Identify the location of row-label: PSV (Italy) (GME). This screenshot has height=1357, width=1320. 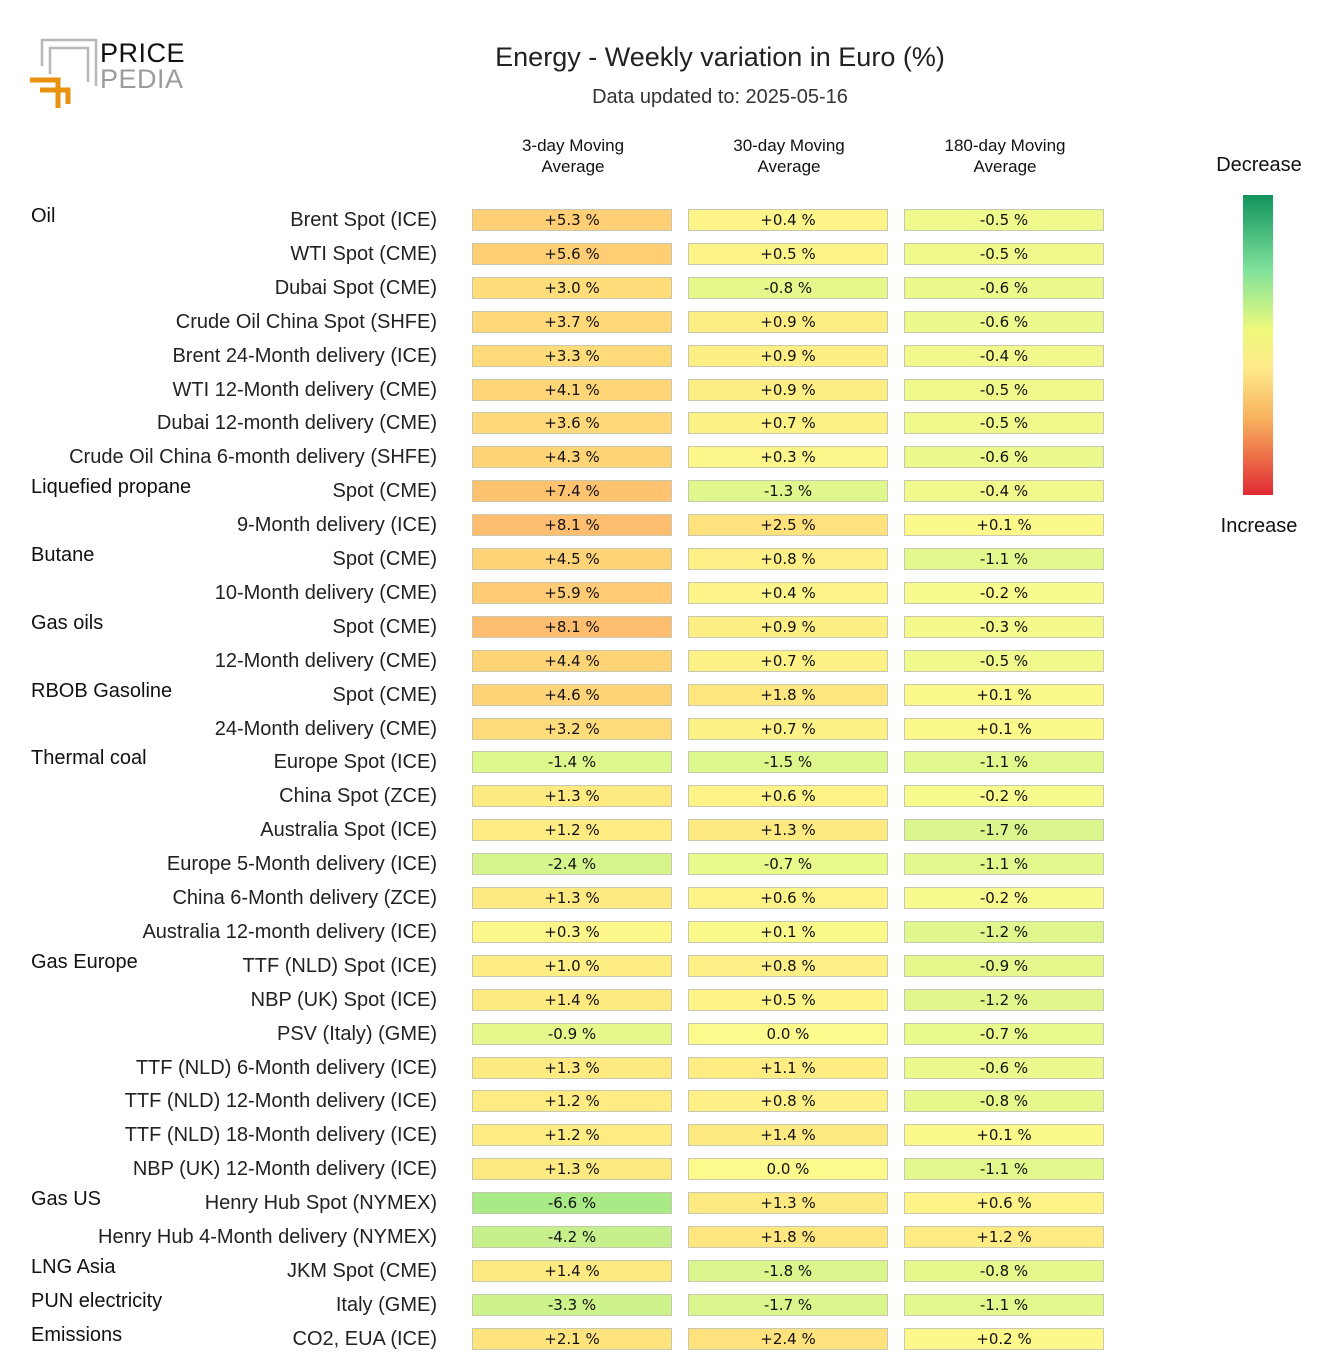
(356, 1033).